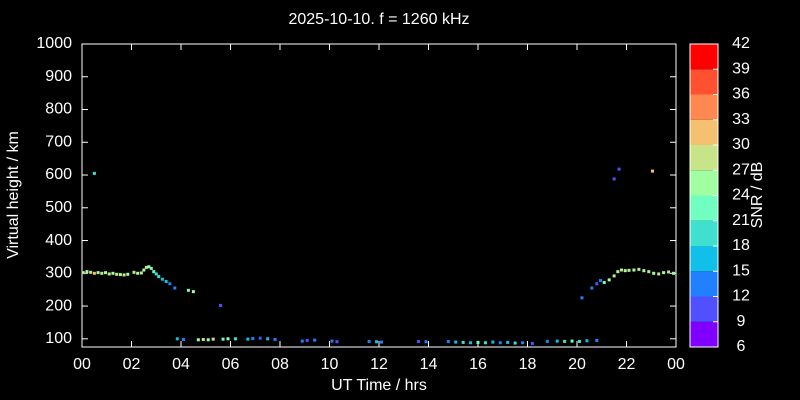 The image size is (800, 400). I want to click on x-tick-label: 02, so click(132, 364).